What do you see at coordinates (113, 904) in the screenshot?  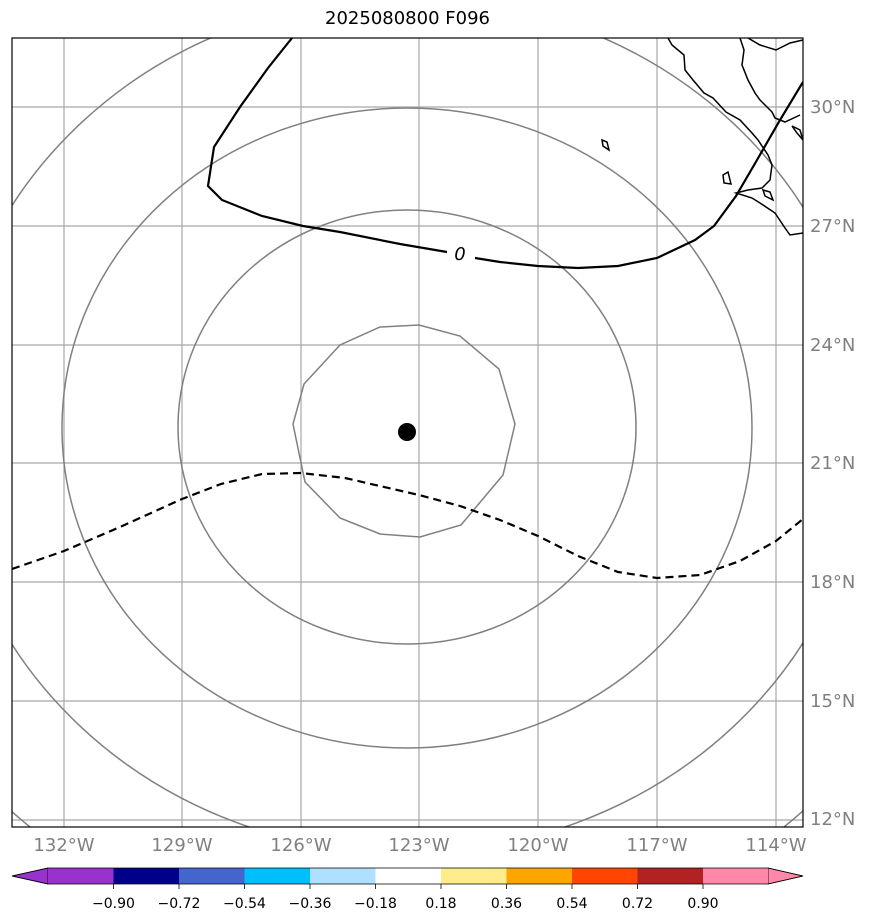 I see `colorbar-tick-label: −0.90` at bounding box center [113, 904].